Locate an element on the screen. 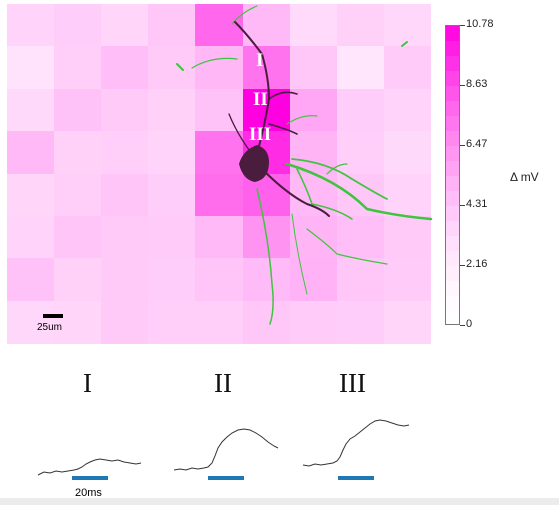 This screenshot has width=559, height=505. scale-bar-label: 25um is located at coordinates (50, 327).